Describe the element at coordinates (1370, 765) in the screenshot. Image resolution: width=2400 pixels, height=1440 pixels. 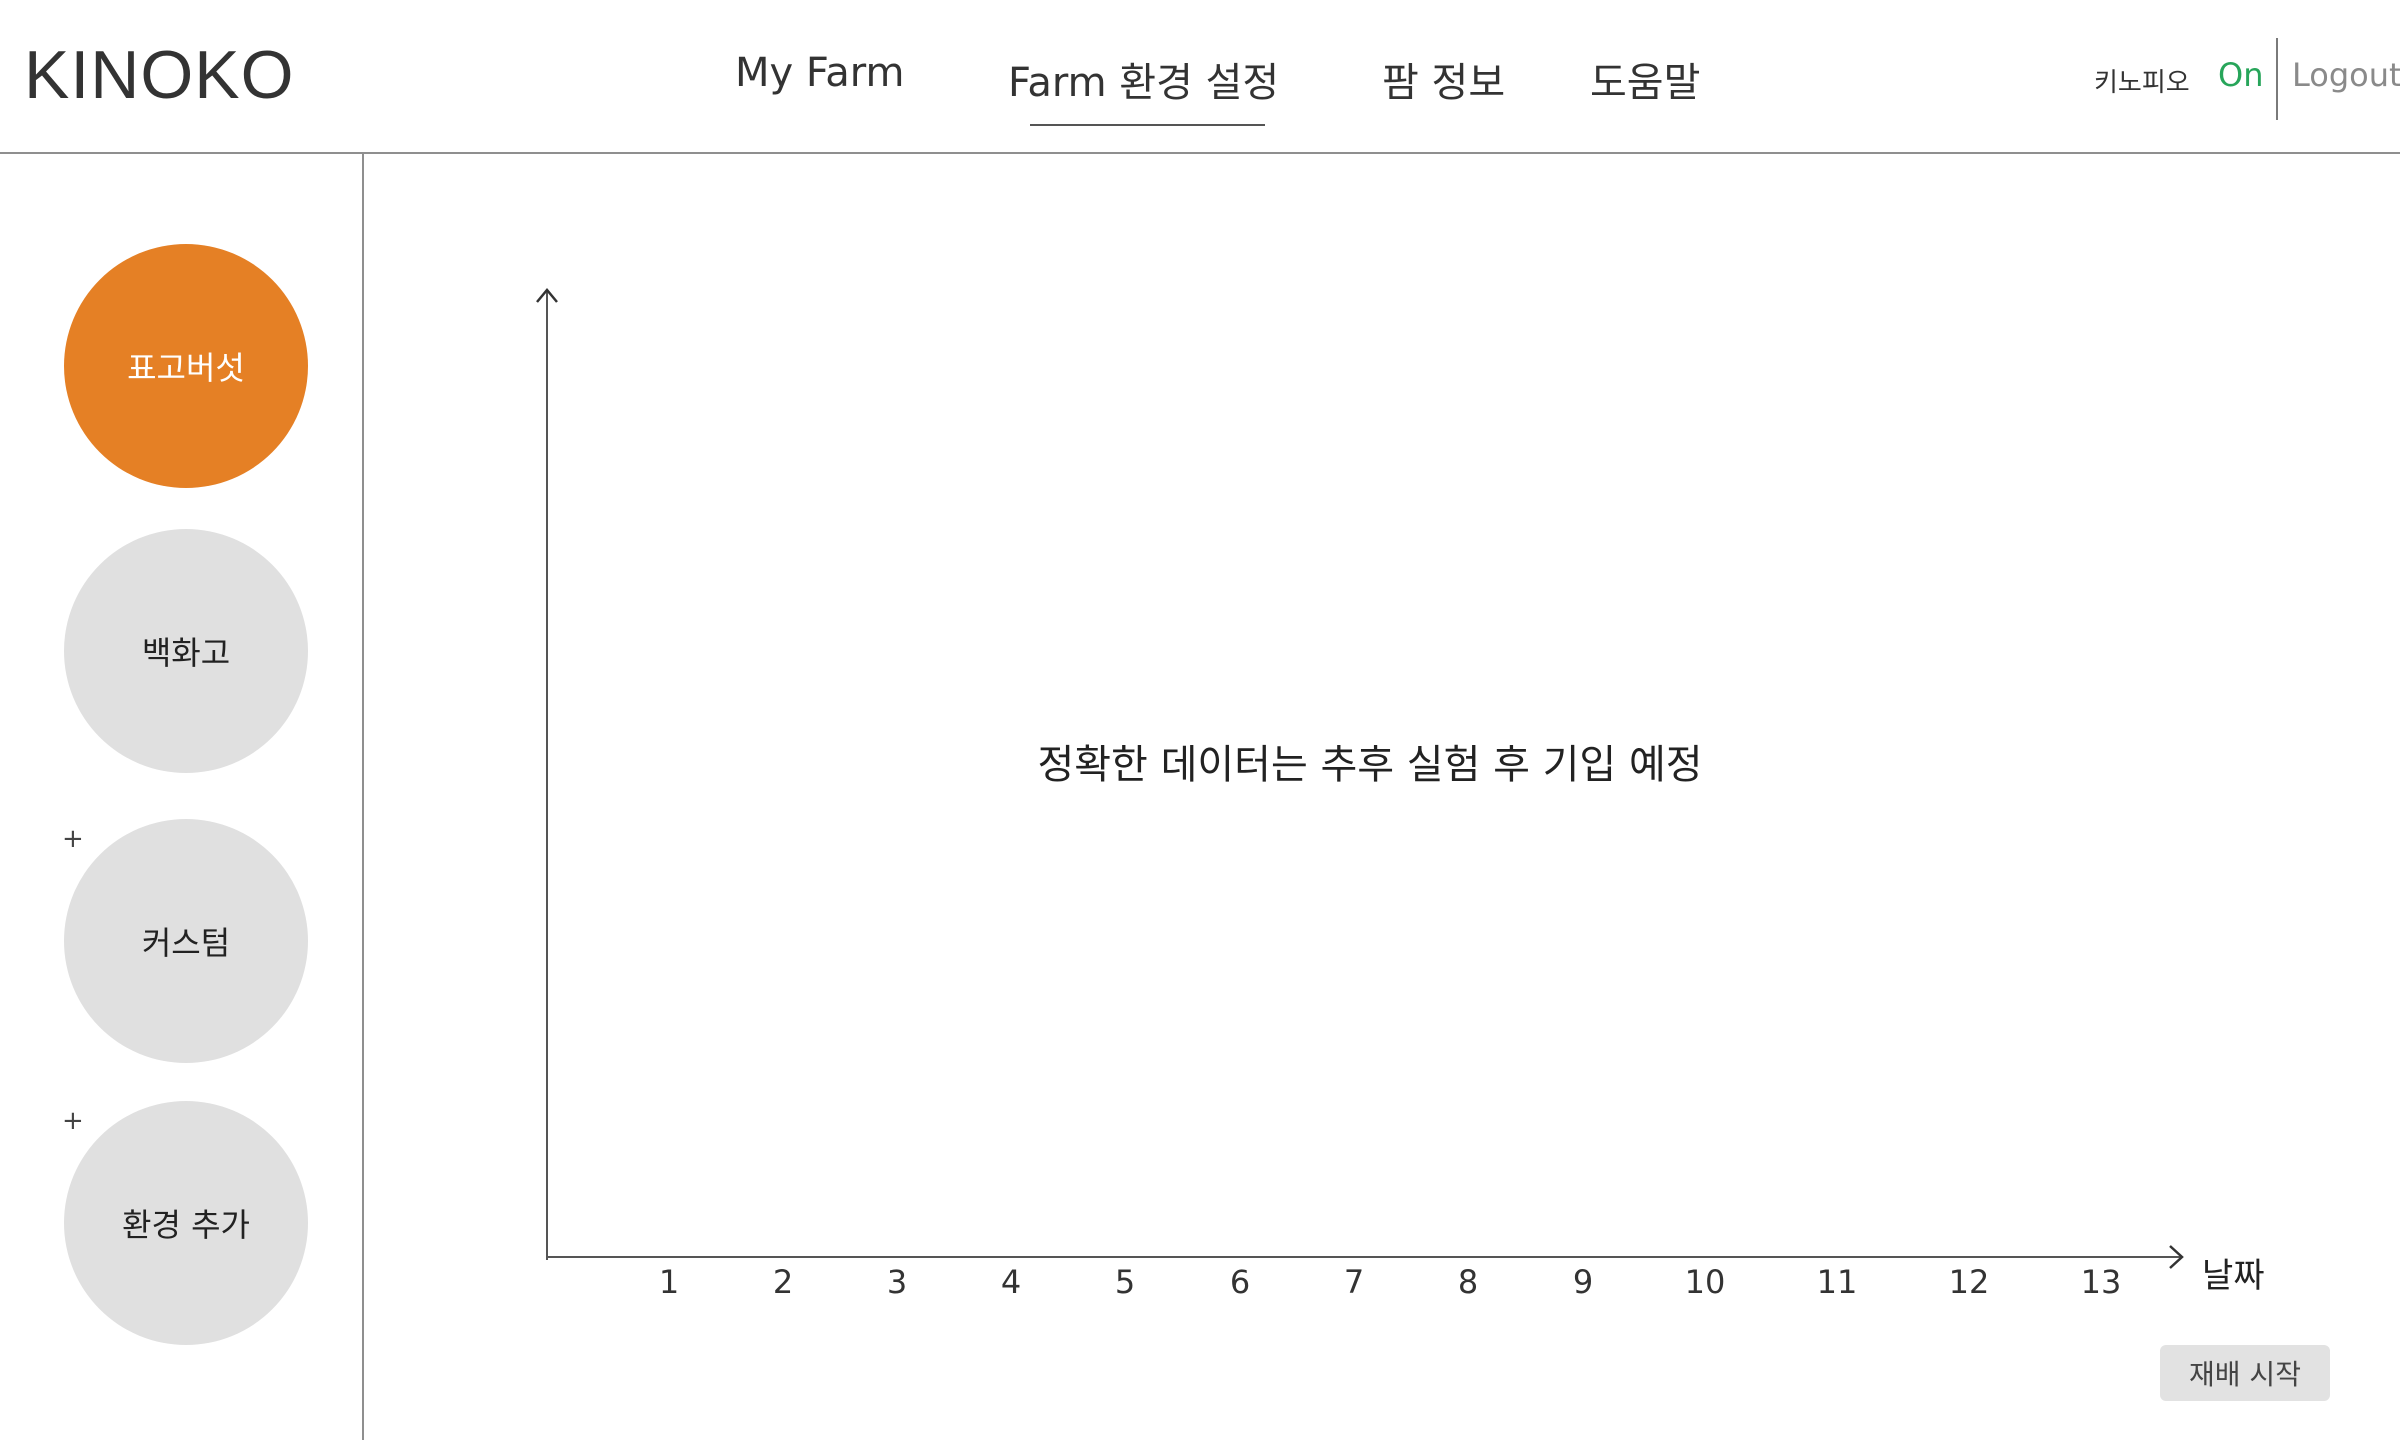
I see `chart-placeholder-message: 정확한 데이터는 추후 실험 후 기입 예정` at that location.